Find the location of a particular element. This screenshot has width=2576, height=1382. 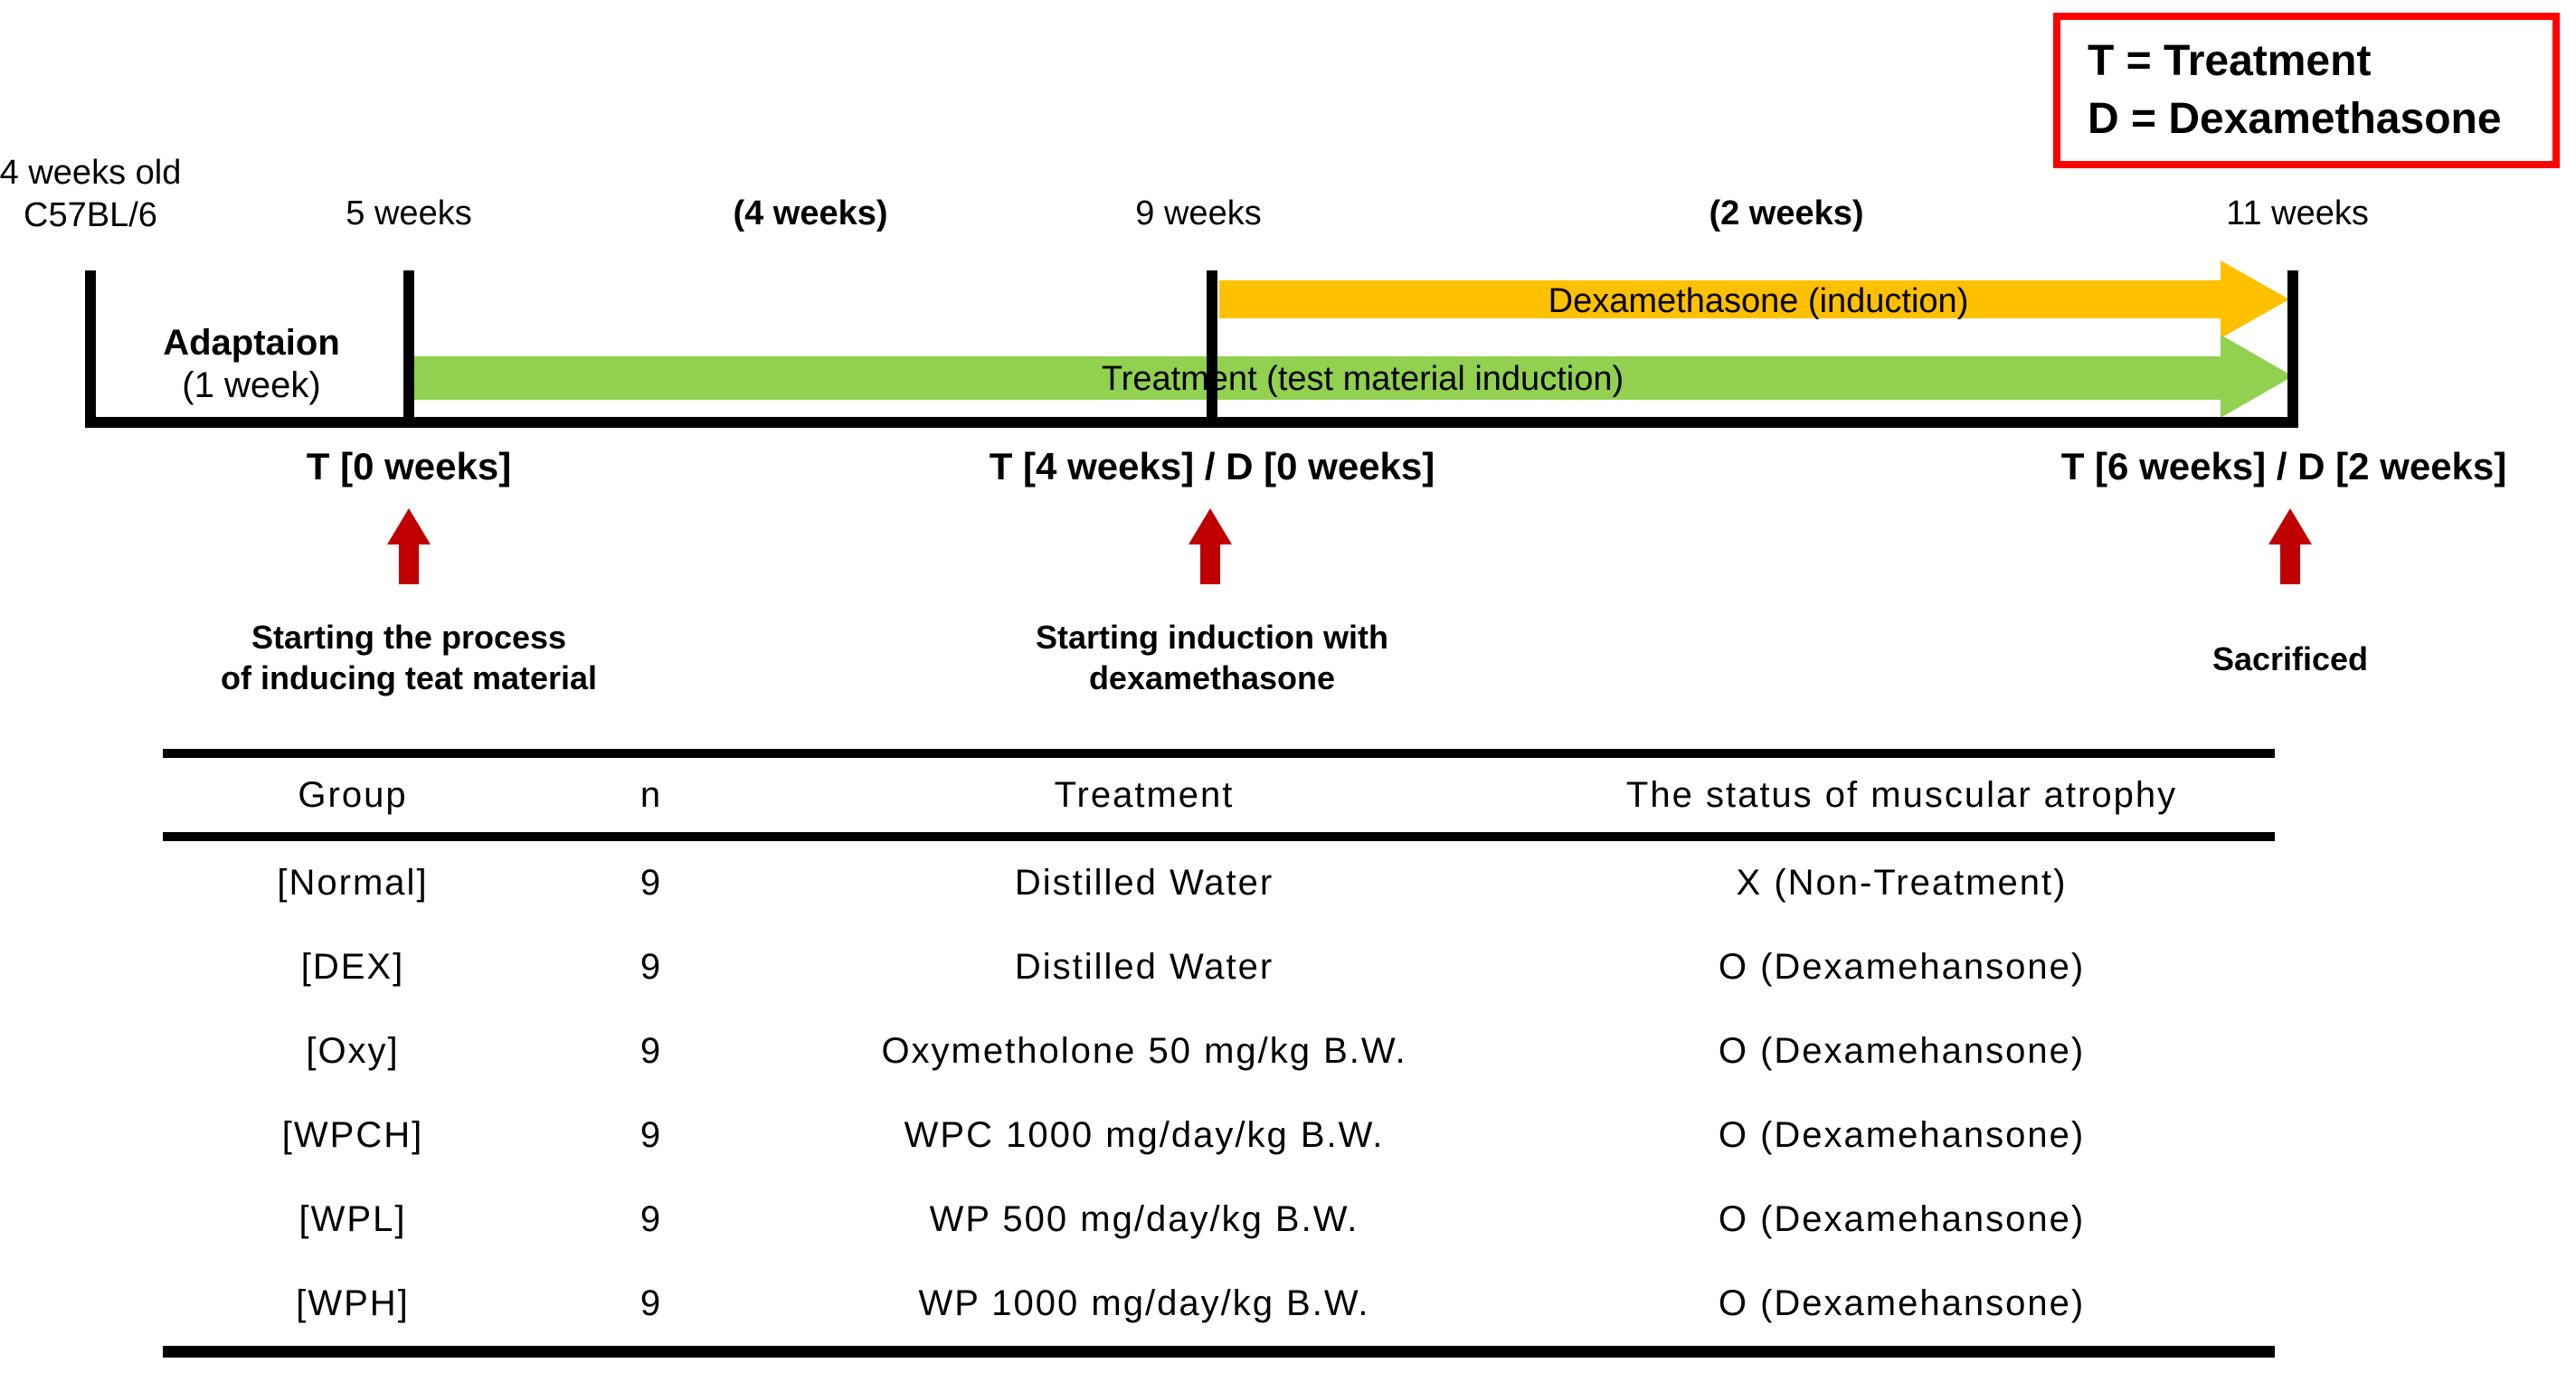

adaptation-duration: (1 week) is located at coordinates (252, 385).